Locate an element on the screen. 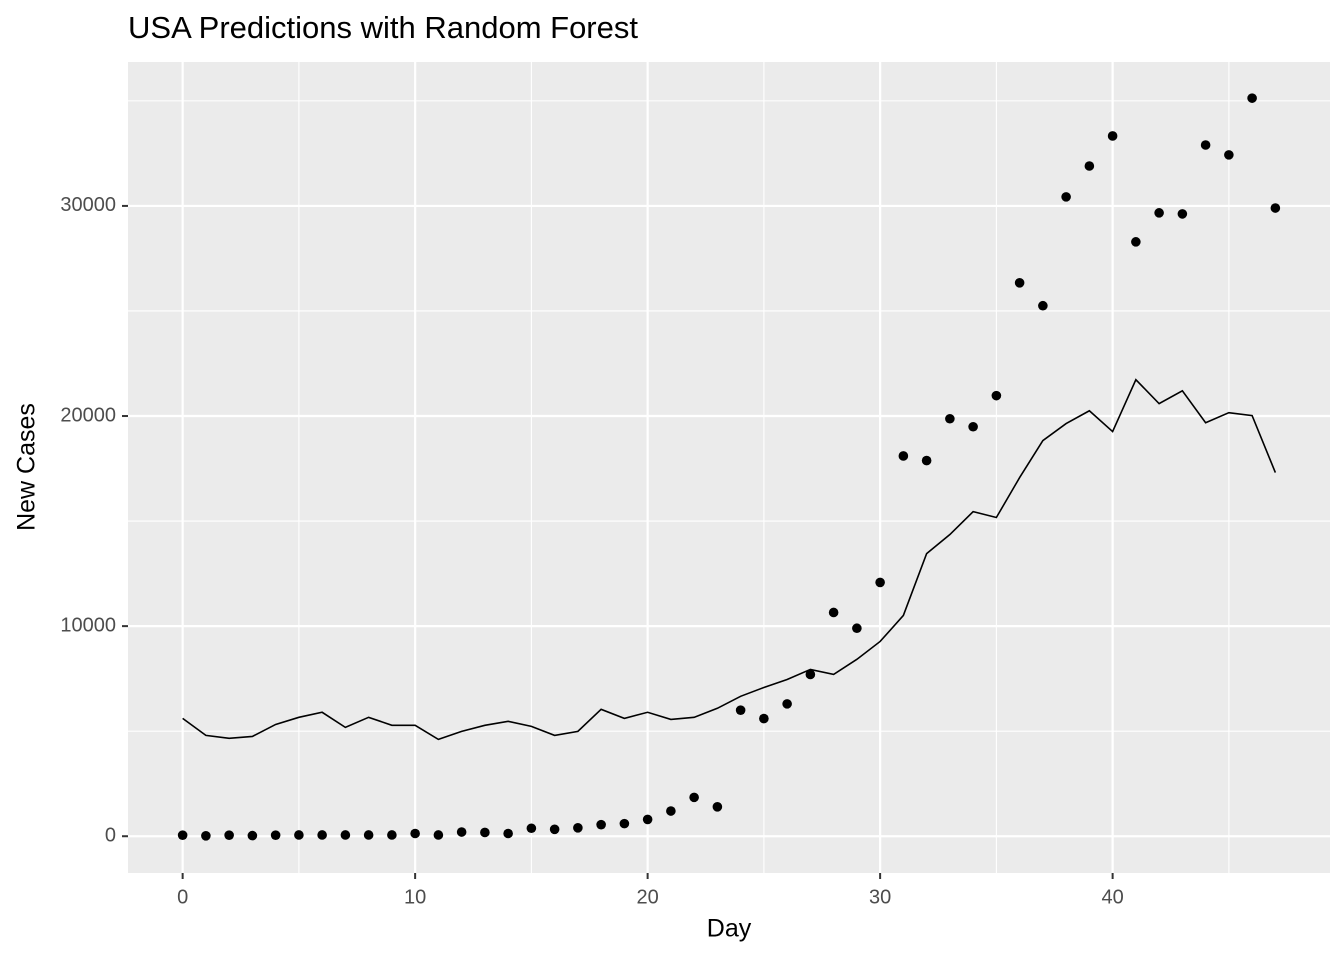  y-tick-label: 20000 is located at coordinates (88, 415).